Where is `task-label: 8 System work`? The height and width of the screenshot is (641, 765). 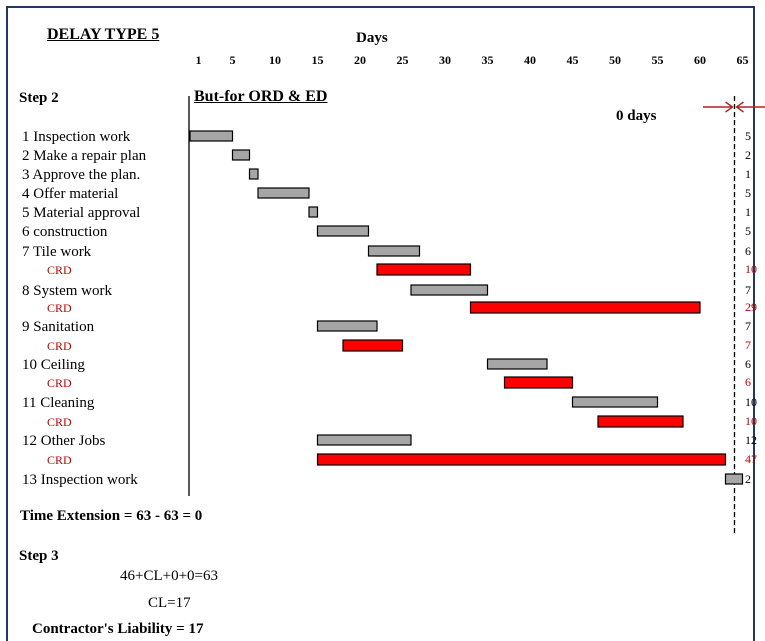
task-label: 8 System work is located at coordinates (67, 291).